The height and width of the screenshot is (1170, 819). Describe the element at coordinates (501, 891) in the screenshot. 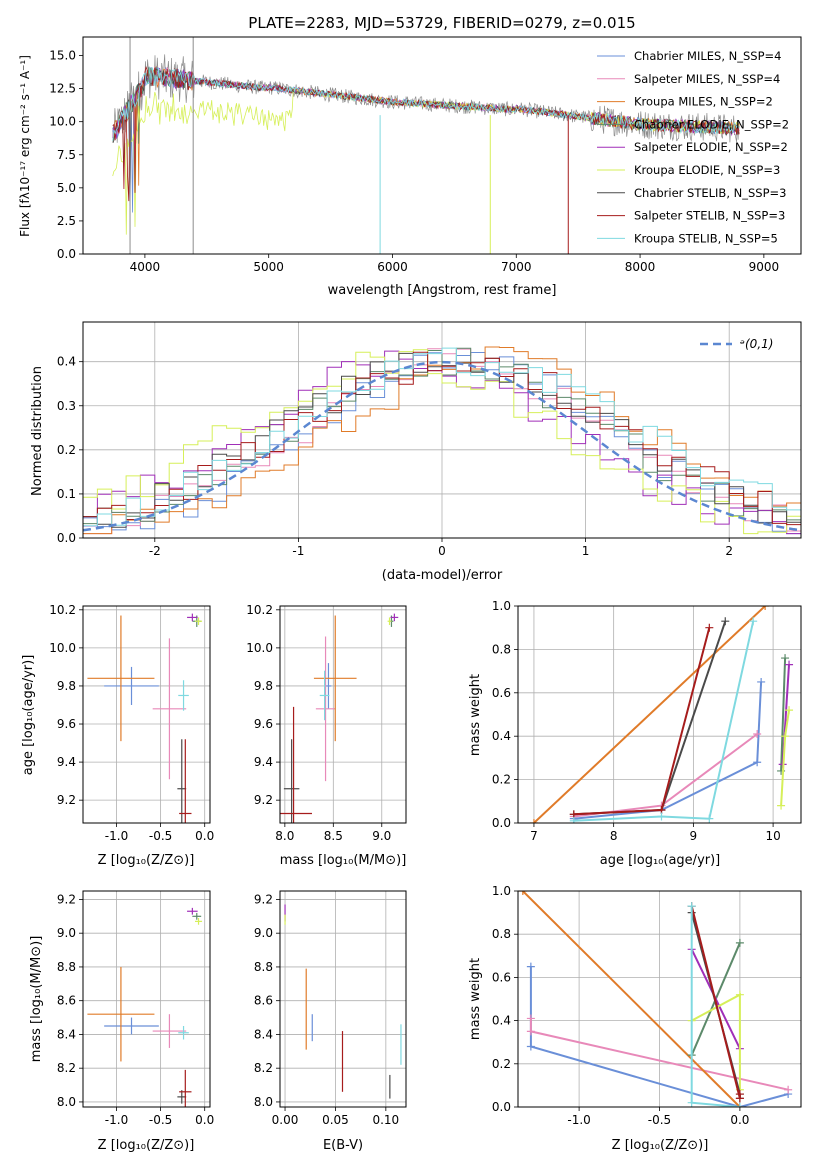

I see `wZ-ytick-label-5: 1.0` at that location.